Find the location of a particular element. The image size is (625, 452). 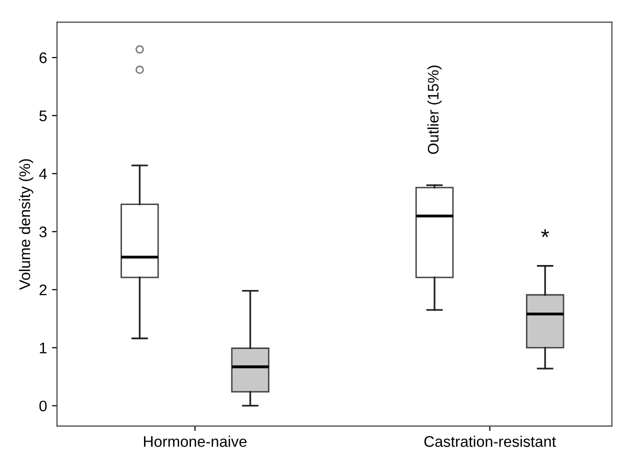

y-tick-label: 3 is located at coordinates (43, 232).